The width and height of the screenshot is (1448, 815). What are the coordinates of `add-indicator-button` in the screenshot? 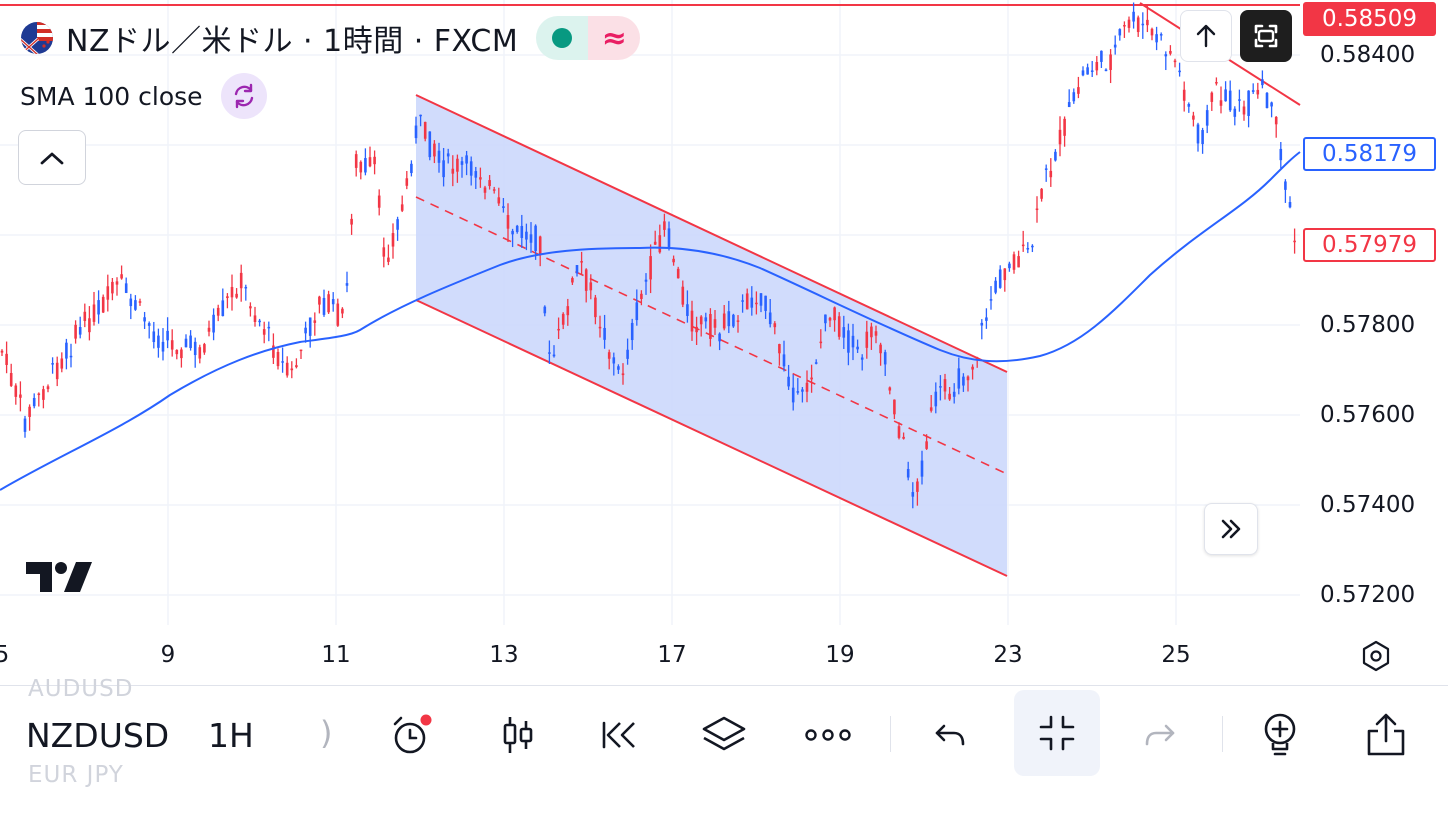 It's located at (1280, 735).